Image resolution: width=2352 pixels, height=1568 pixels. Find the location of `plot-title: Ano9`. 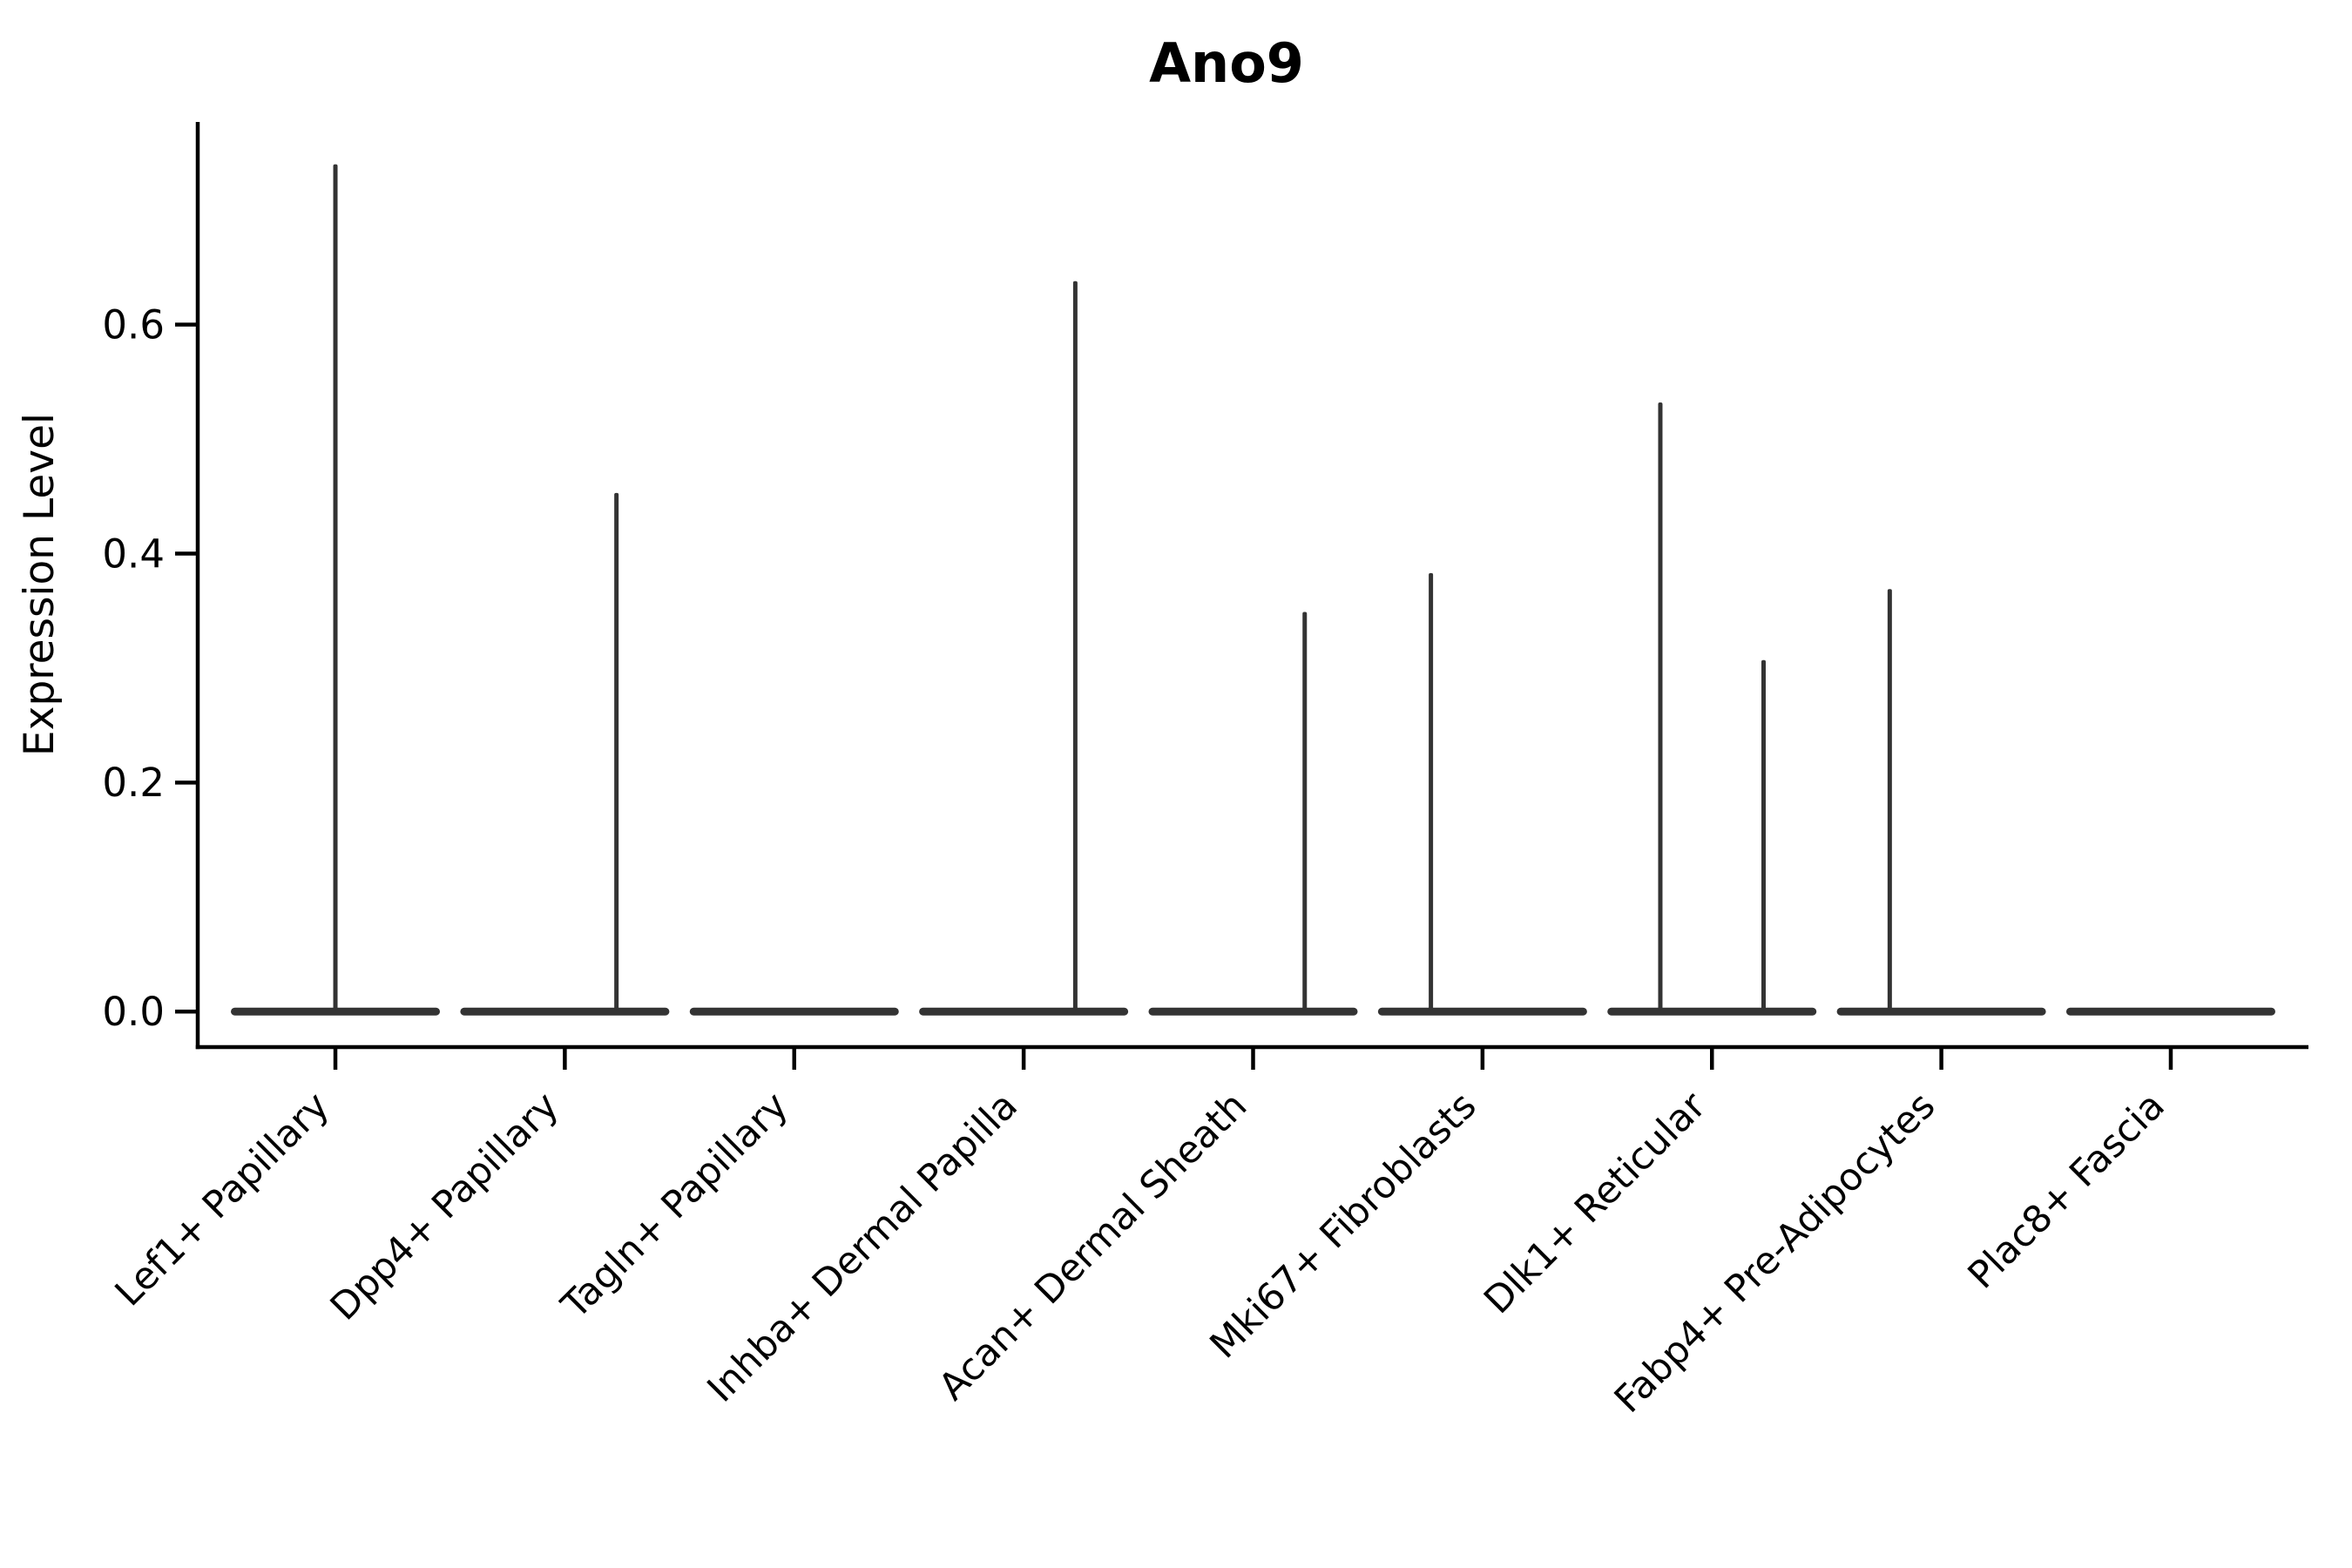

plot-title: Ano9 is located at coordinates (1226, 63).